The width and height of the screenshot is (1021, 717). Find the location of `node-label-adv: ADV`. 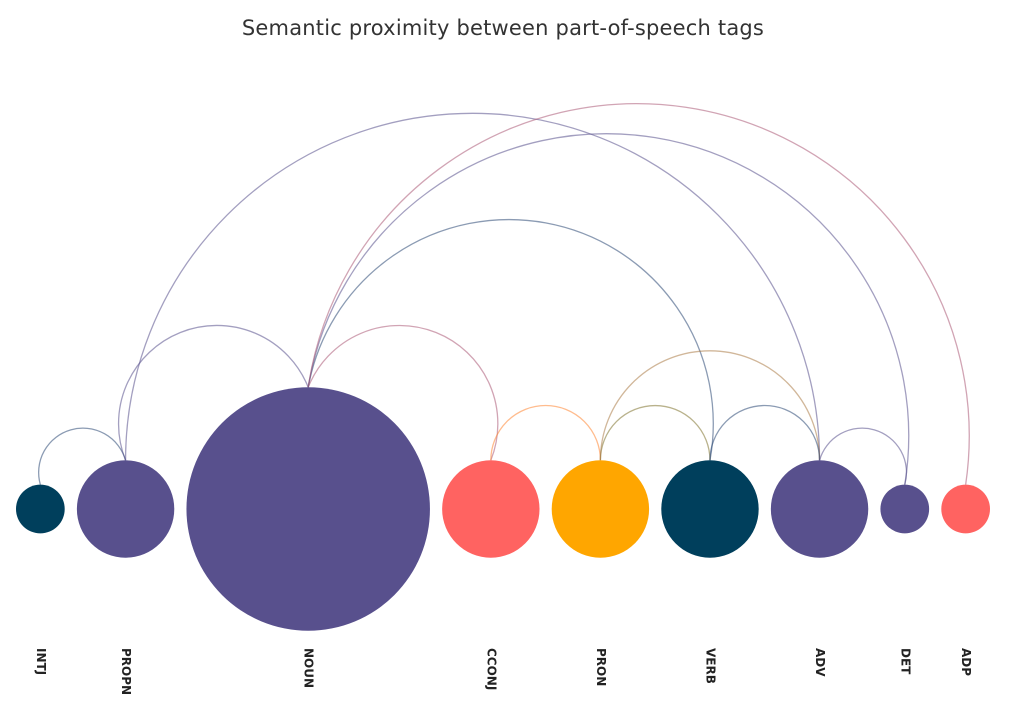

node-label-adv: ADV is located at coordinates (820, 662).